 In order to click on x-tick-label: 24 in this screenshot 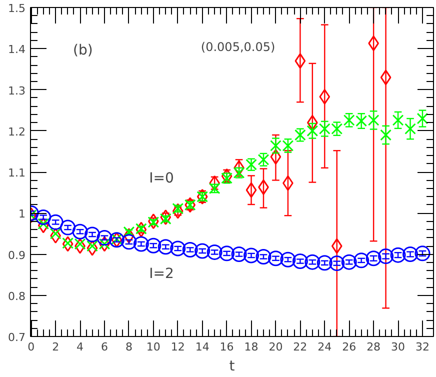, I will do `click(325, 347)`.